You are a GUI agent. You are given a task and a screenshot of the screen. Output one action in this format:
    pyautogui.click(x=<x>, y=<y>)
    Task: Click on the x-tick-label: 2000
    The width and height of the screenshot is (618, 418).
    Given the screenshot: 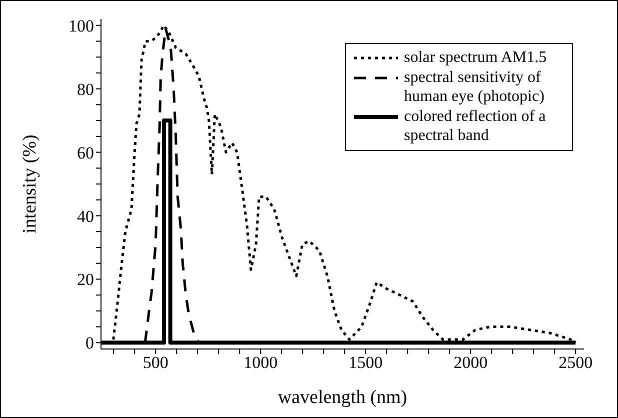 What is the action you would take?
    pyautogui.click(x=471, y=362)
    